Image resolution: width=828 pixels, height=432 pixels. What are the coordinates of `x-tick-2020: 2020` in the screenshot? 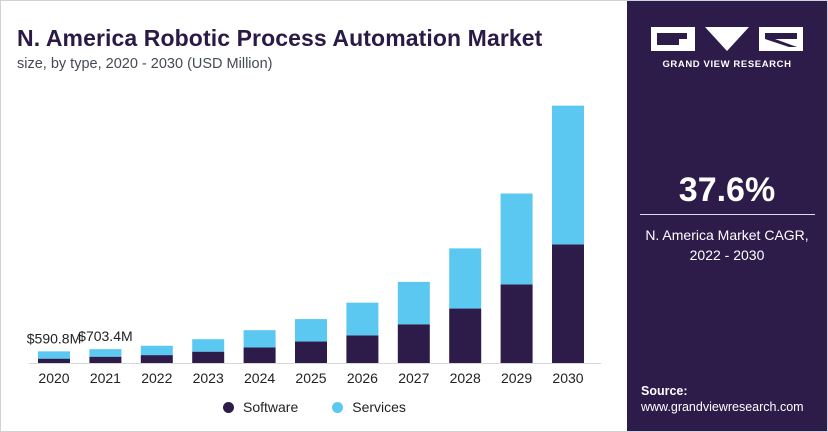 It's located at (53, 378).